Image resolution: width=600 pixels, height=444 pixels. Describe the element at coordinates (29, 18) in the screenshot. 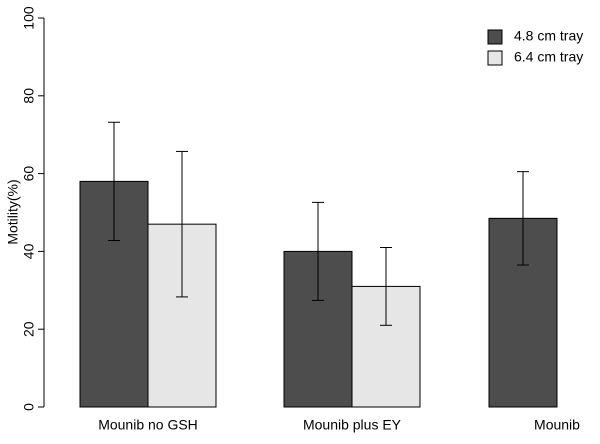

I see `y-tick-label: 100` at that location.